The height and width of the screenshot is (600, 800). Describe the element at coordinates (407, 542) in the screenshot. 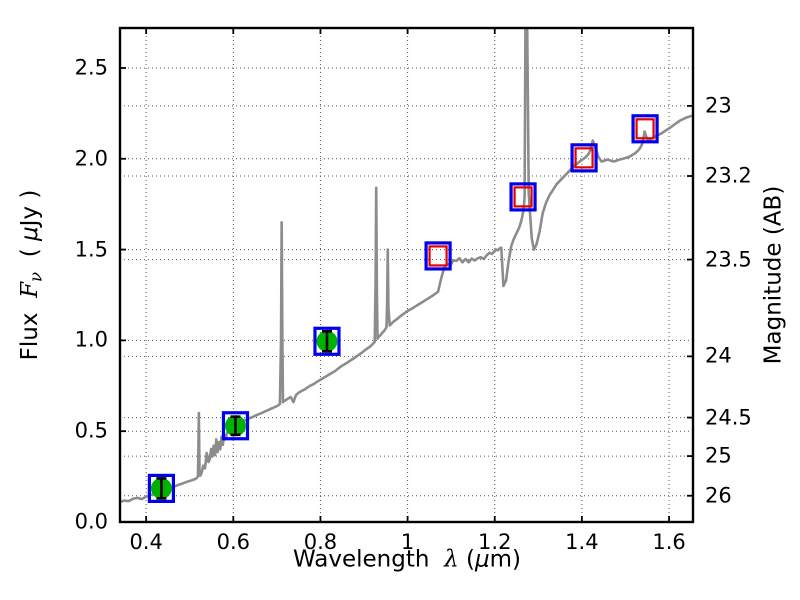

I see `xtick-label-3: 1` at that location.